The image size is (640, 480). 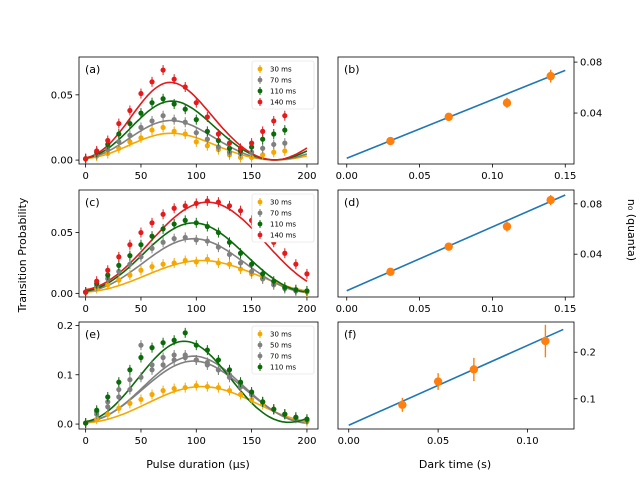 I want to click on x-tick-label: 200, so click(x=306, y=176).